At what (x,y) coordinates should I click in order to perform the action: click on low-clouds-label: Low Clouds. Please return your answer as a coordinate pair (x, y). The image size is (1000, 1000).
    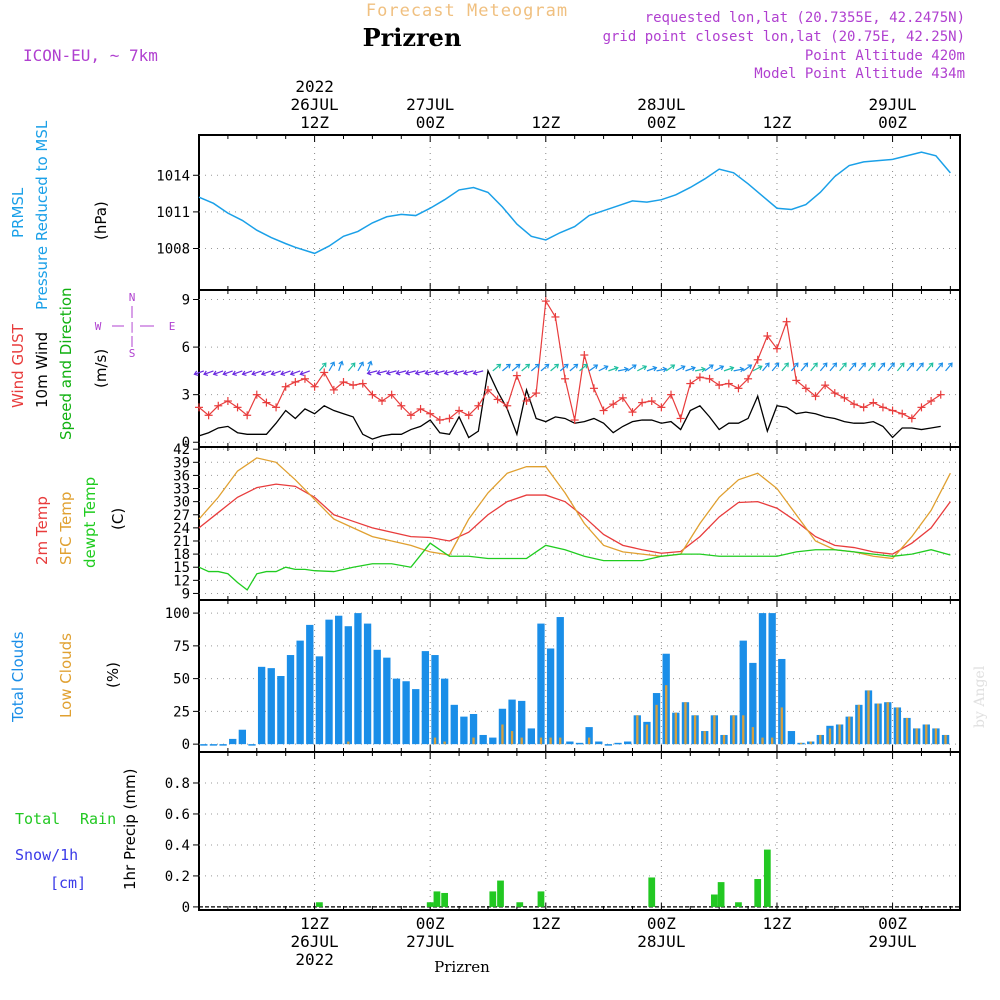
    Looking at the image, I should click on (66, 675).